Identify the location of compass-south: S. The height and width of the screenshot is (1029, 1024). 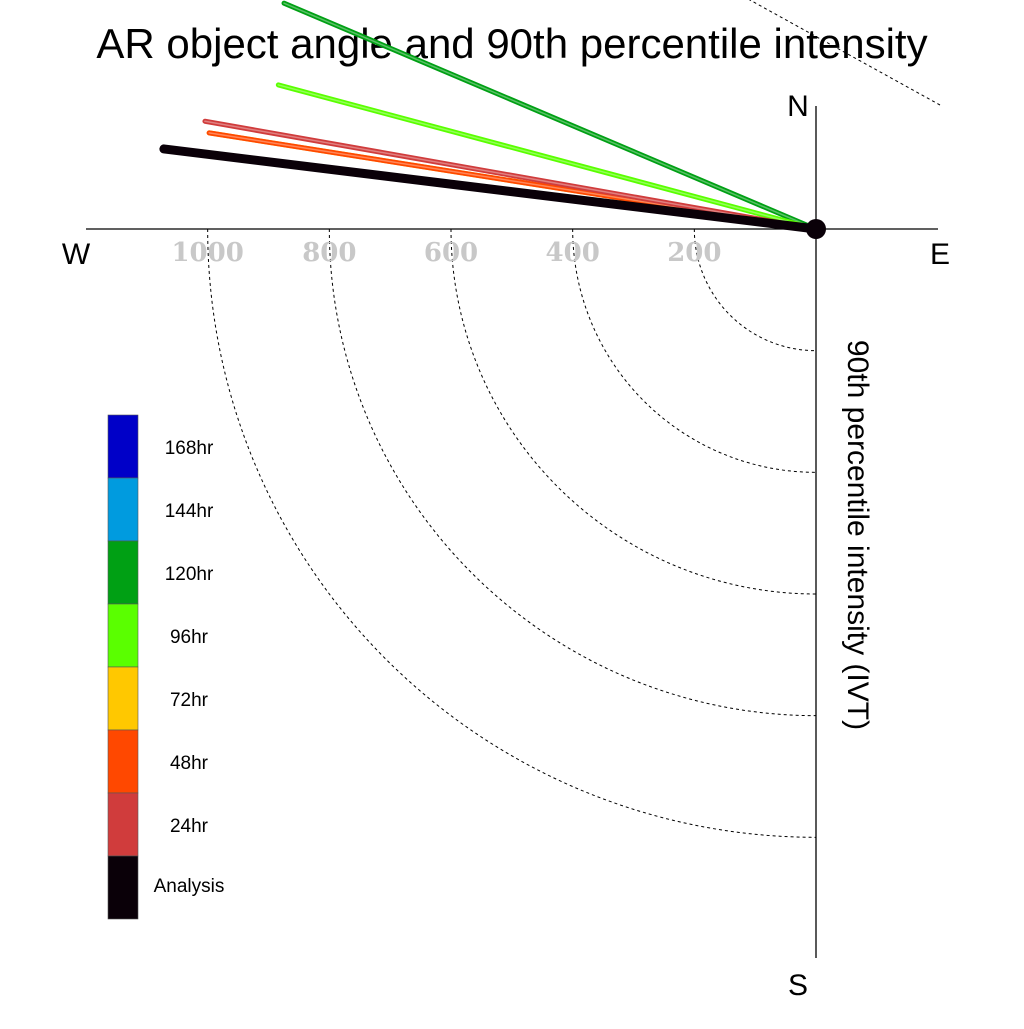
(798, 985).